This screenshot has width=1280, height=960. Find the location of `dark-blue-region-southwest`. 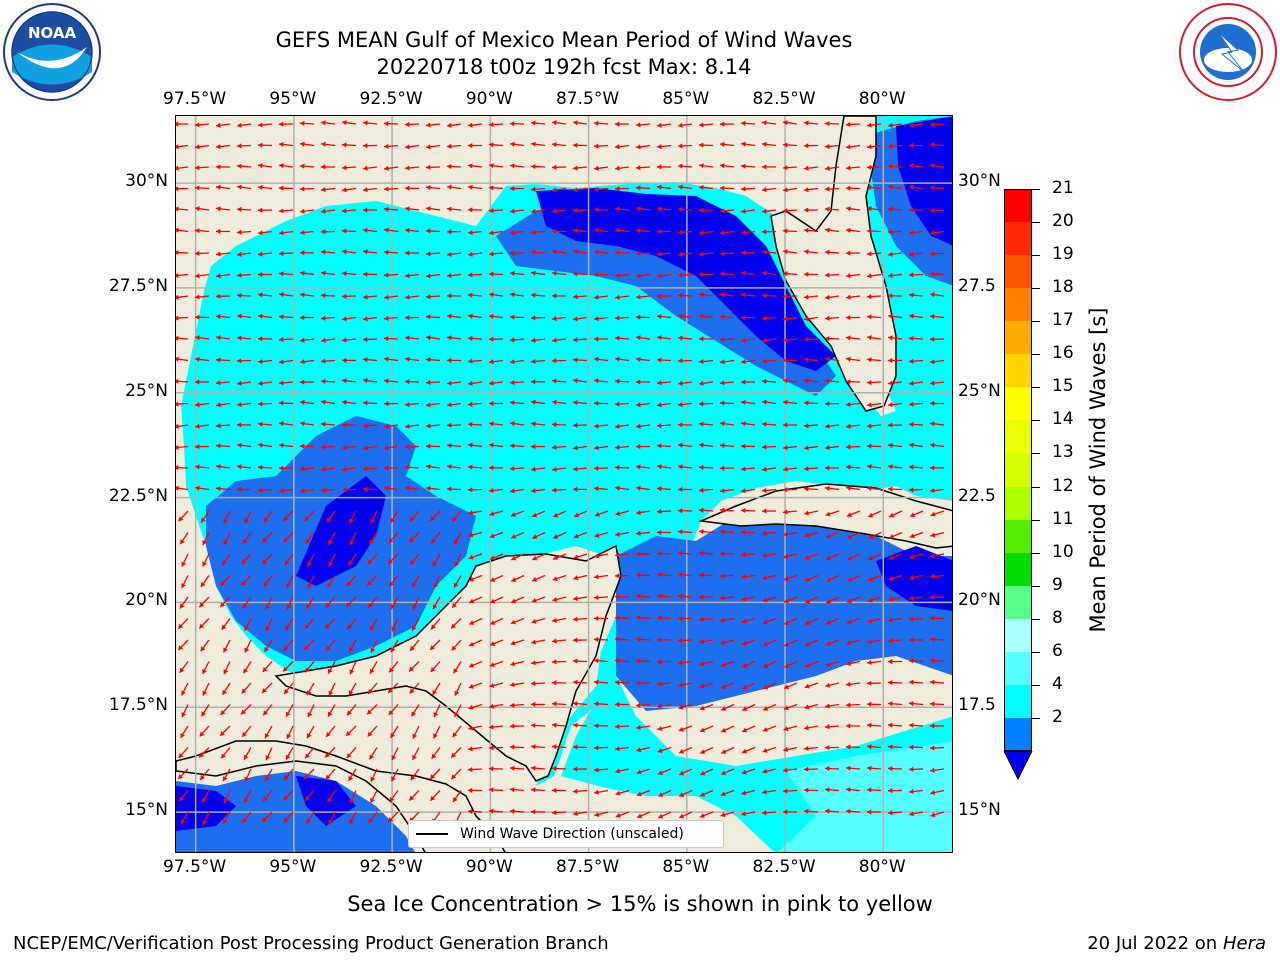

dark-blue-region-southwest is located at coordinates (266, 803).